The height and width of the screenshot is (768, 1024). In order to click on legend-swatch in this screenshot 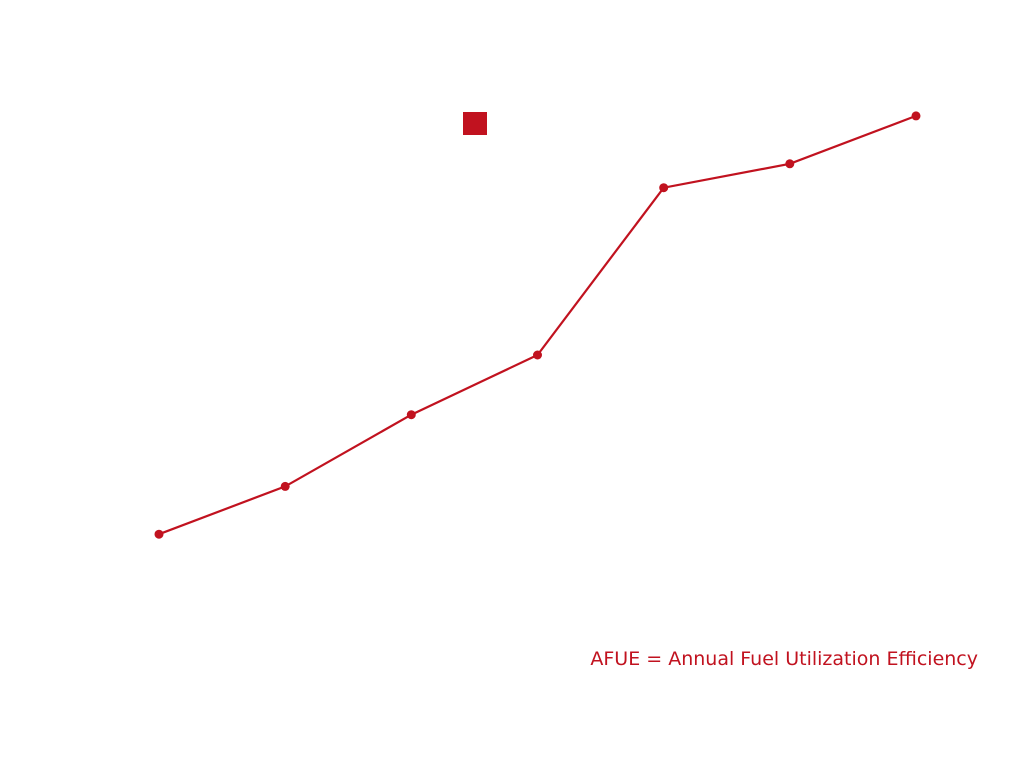, I will do `click(475, 123)`.